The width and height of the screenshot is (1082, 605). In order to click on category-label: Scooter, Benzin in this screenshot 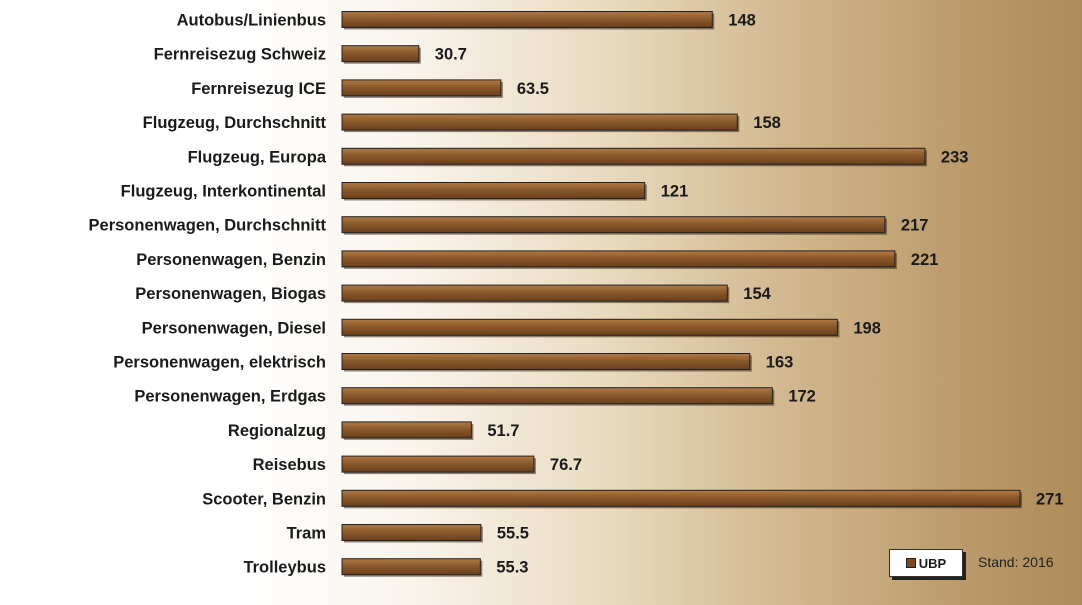, I will do `click(264, 499)`.